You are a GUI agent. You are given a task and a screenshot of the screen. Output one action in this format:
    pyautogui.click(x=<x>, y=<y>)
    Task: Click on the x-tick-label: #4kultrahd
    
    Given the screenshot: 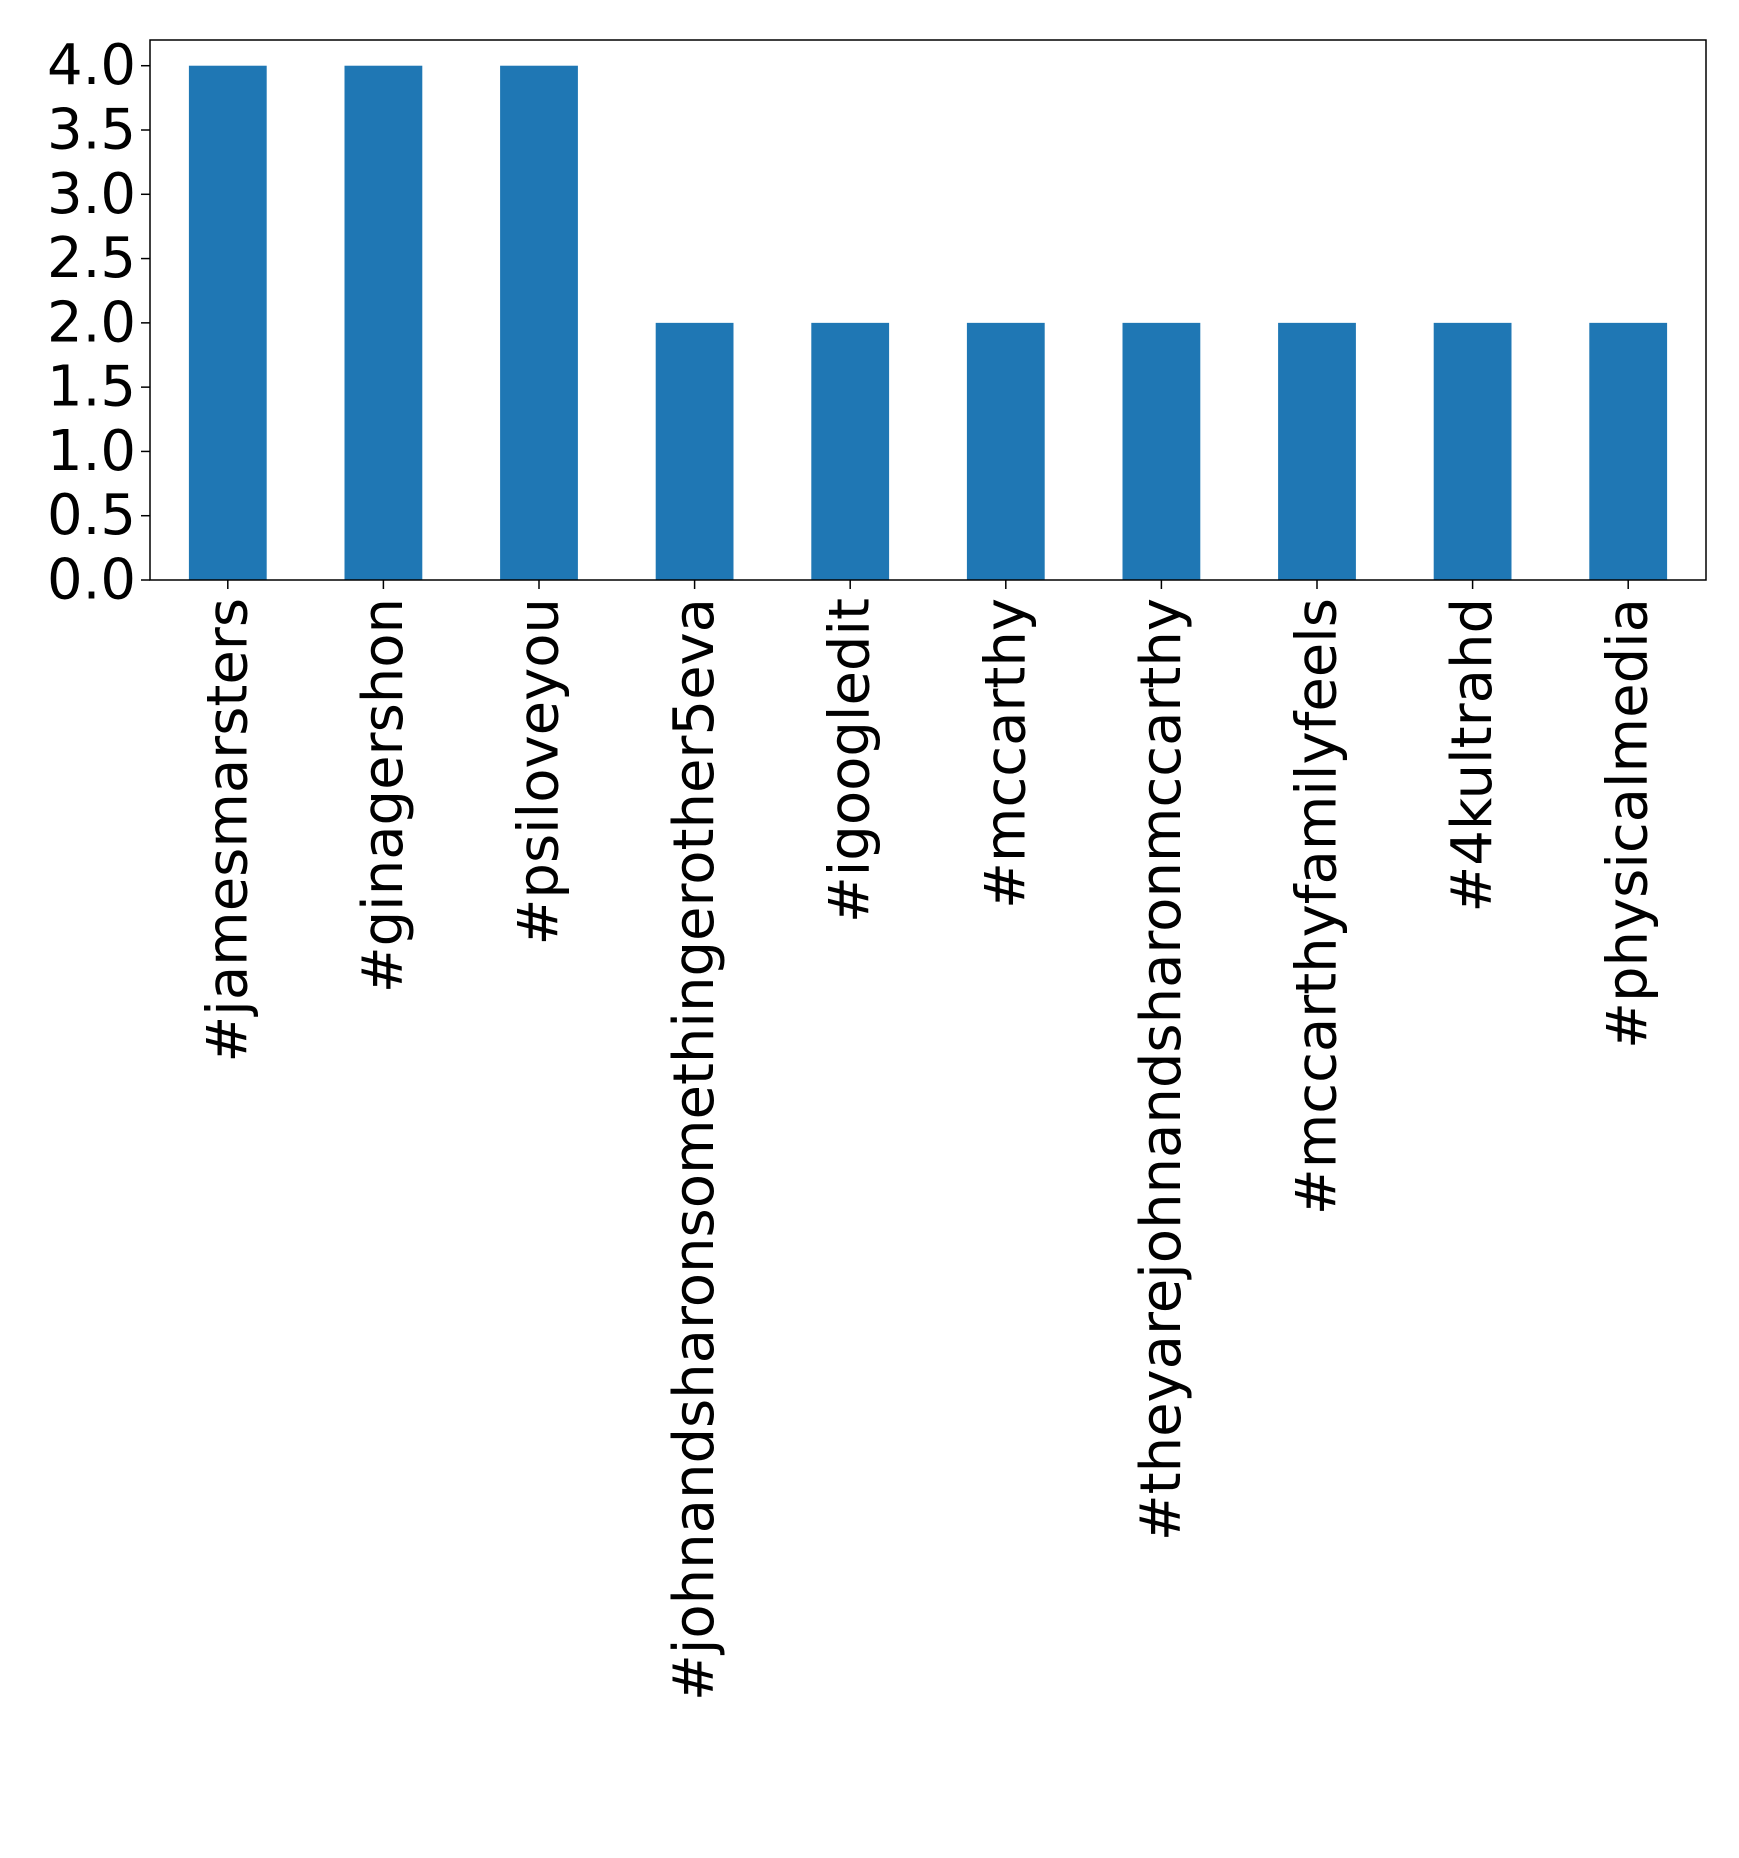 What is the action you would take?
    pyautogui.click(x=1472, y=755)
    